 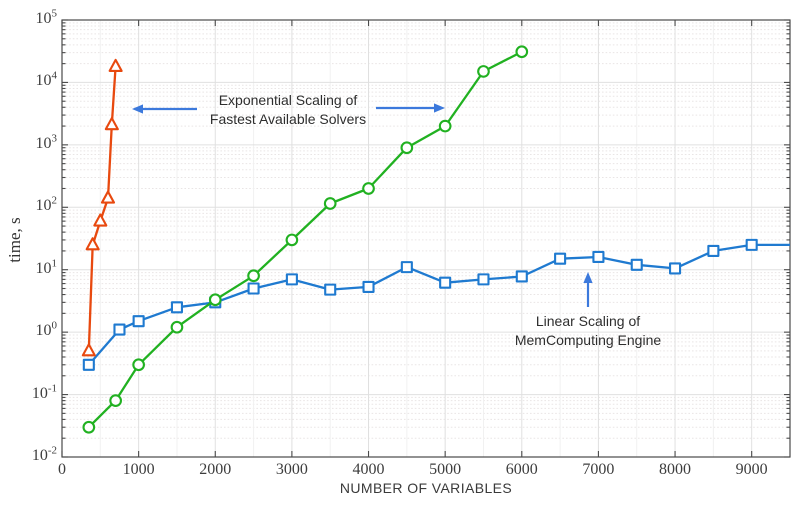 What do you see at coordinates (46, 80) in the screenshot?
I see `y-tick-label-10^4: 10⁴` at bounding box center [46, 80].